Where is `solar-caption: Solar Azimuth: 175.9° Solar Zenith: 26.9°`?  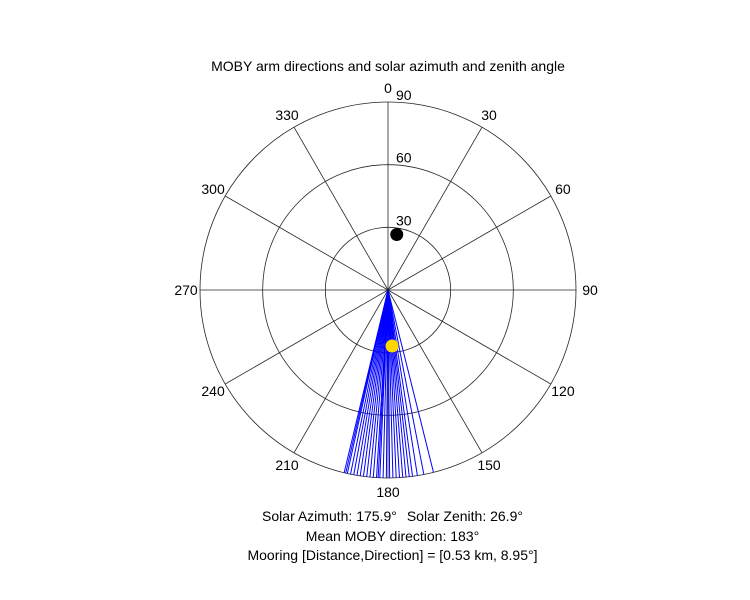
solar-caption: Solar Azimuth: 175.9° Solar Zenith: 26.9° is located at coordinates (375, 516).